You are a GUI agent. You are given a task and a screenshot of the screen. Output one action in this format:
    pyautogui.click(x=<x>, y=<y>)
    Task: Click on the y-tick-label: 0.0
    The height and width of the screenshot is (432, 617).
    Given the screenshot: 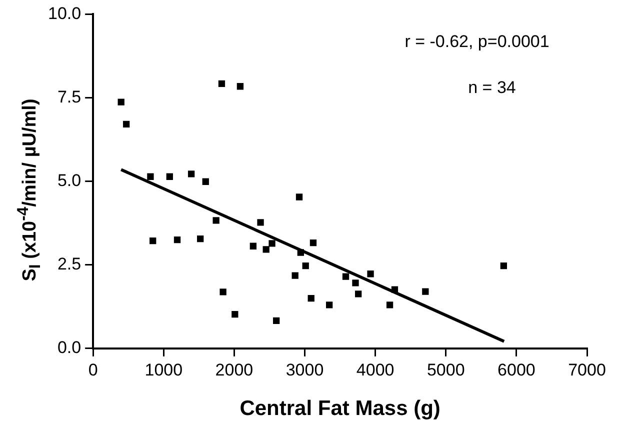 What is the action you would take?
    pyautogui.click(x=69, y=348)
    